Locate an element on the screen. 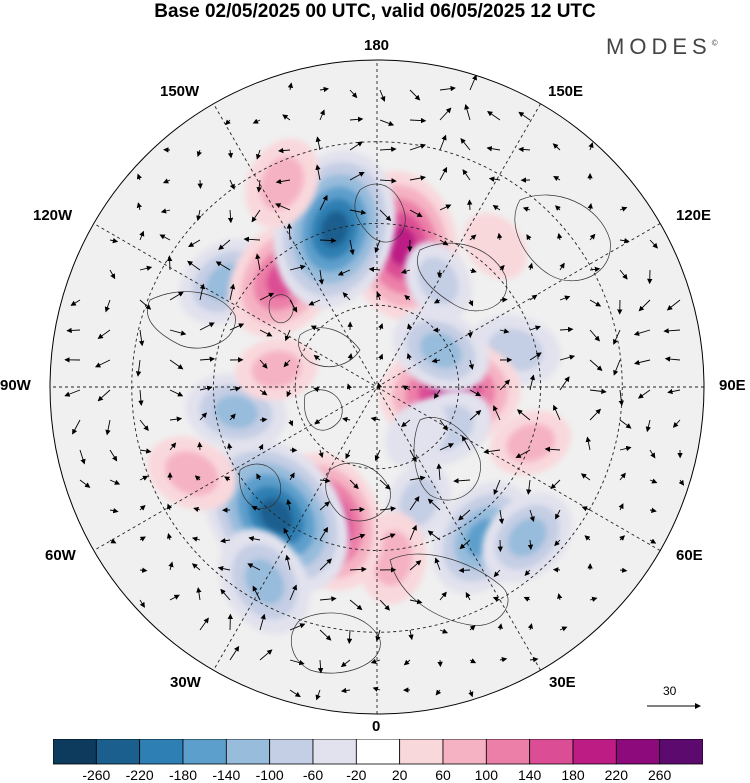 This screenshot has width=750, height=783. colorbar-tick-label: -220 is located at coordinates (139, 775).